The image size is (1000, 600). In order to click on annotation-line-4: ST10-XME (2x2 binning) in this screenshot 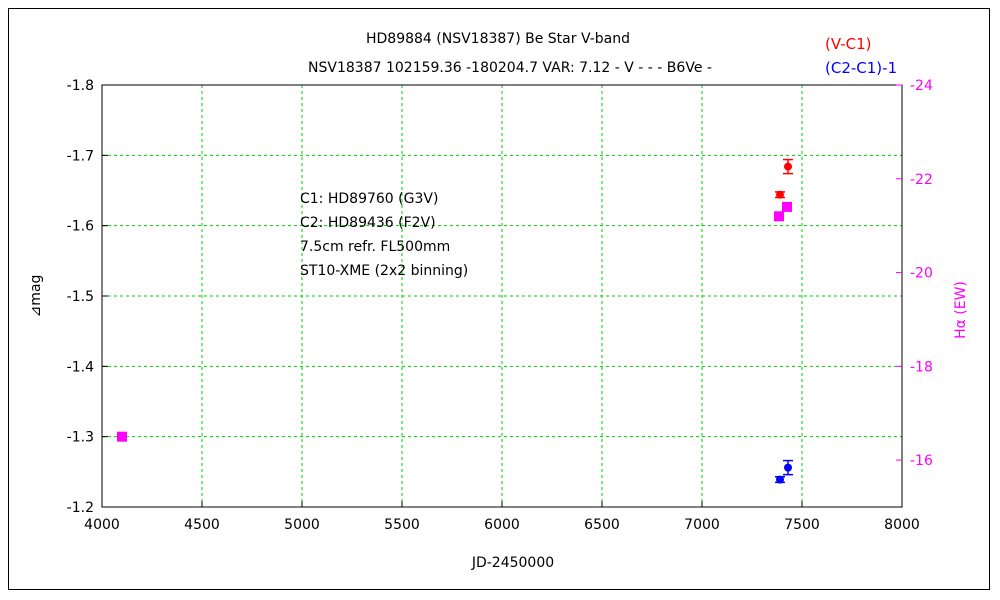, I will do `click(384, 271)`.